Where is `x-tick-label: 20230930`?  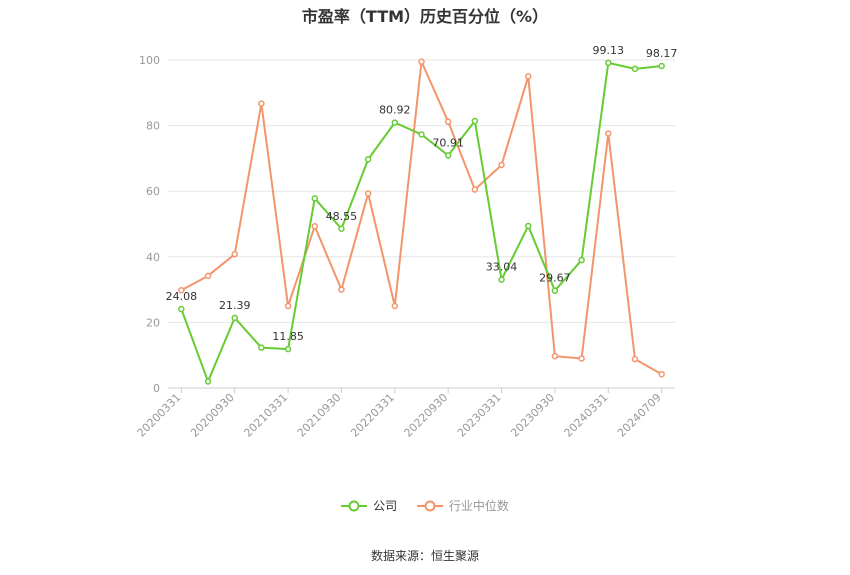 x-tick-label: 20230930 is located at coordinates (532, 415).